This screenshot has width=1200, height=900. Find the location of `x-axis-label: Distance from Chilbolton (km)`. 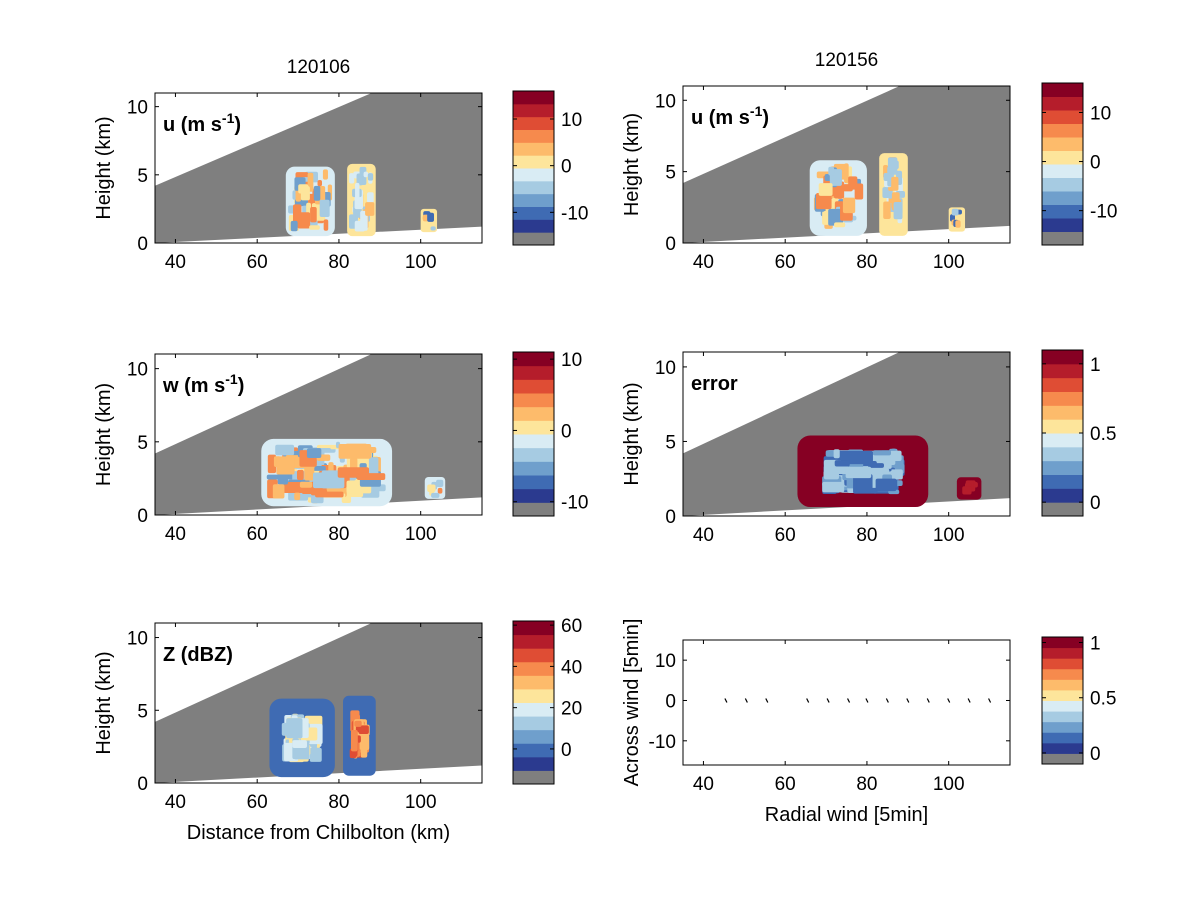

x-axis-label: Distance from Chilbolton (km) is located at coordinates (318, 833).